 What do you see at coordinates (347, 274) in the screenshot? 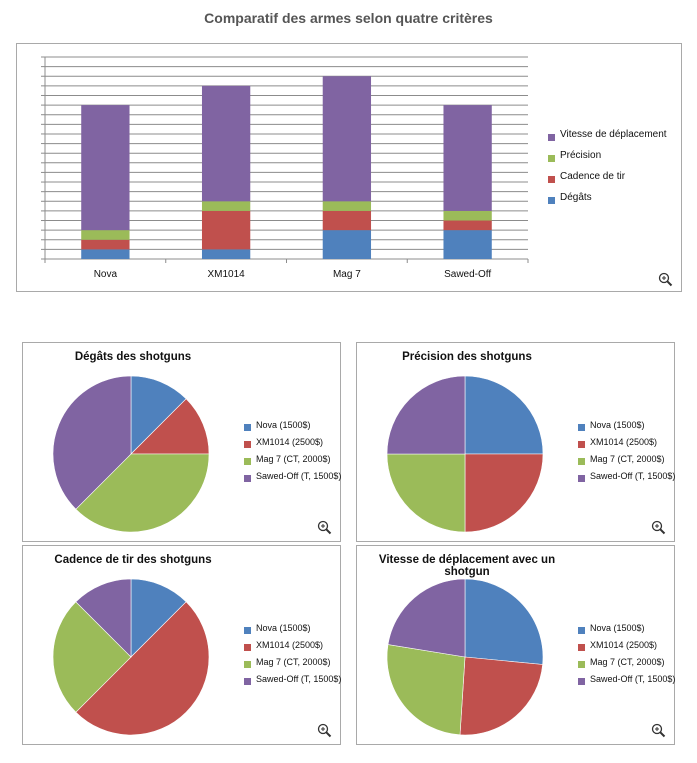
I see `x-tick-label: Mag 7` at bounding box center [347, 274].